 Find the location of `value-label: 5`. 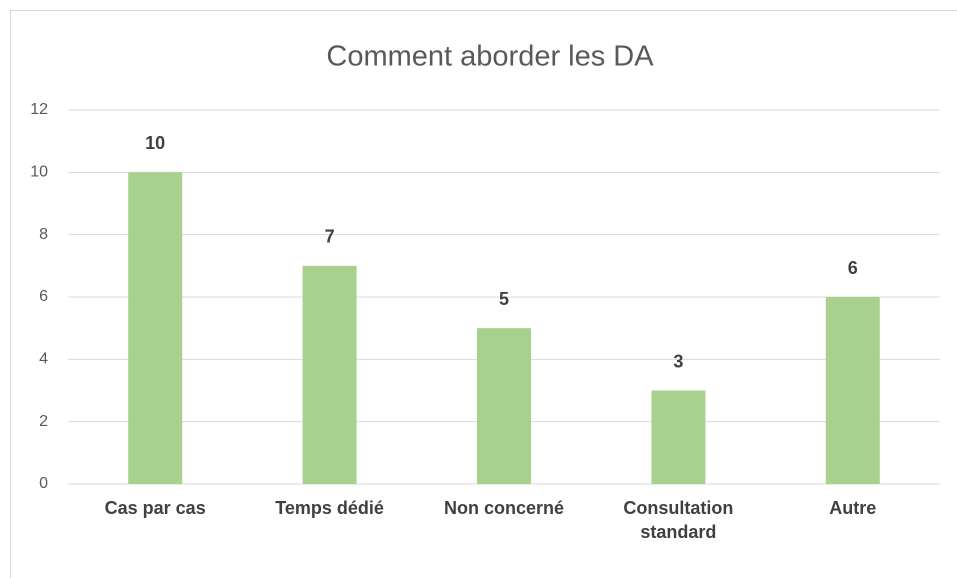

value-label: 5 is located at coordinates (504, 299).